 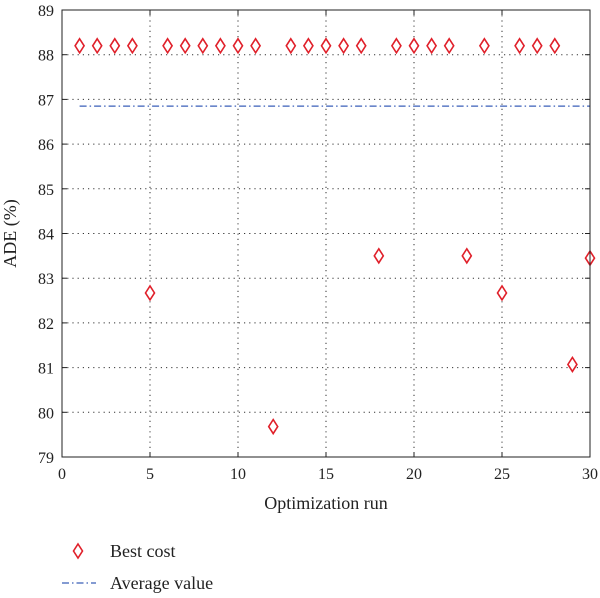 What do you see at coordinates (414, 474) in the screenshot?
I see `x-tick-label: 20` at bounding box center [414, 474].